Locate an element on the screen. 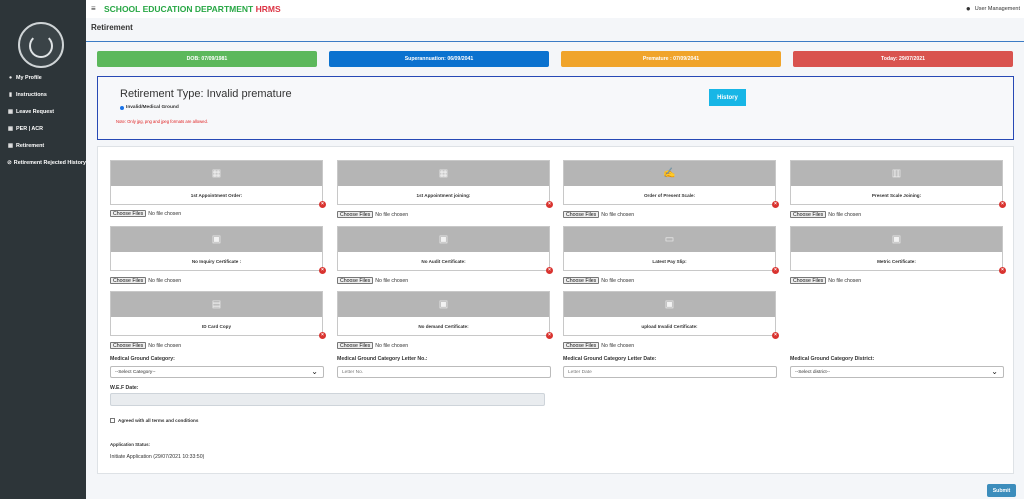 Image resolution: width=1024 pixels, height=499 pixels. menu-icon: ≡ is located at coordinates (93, 8).